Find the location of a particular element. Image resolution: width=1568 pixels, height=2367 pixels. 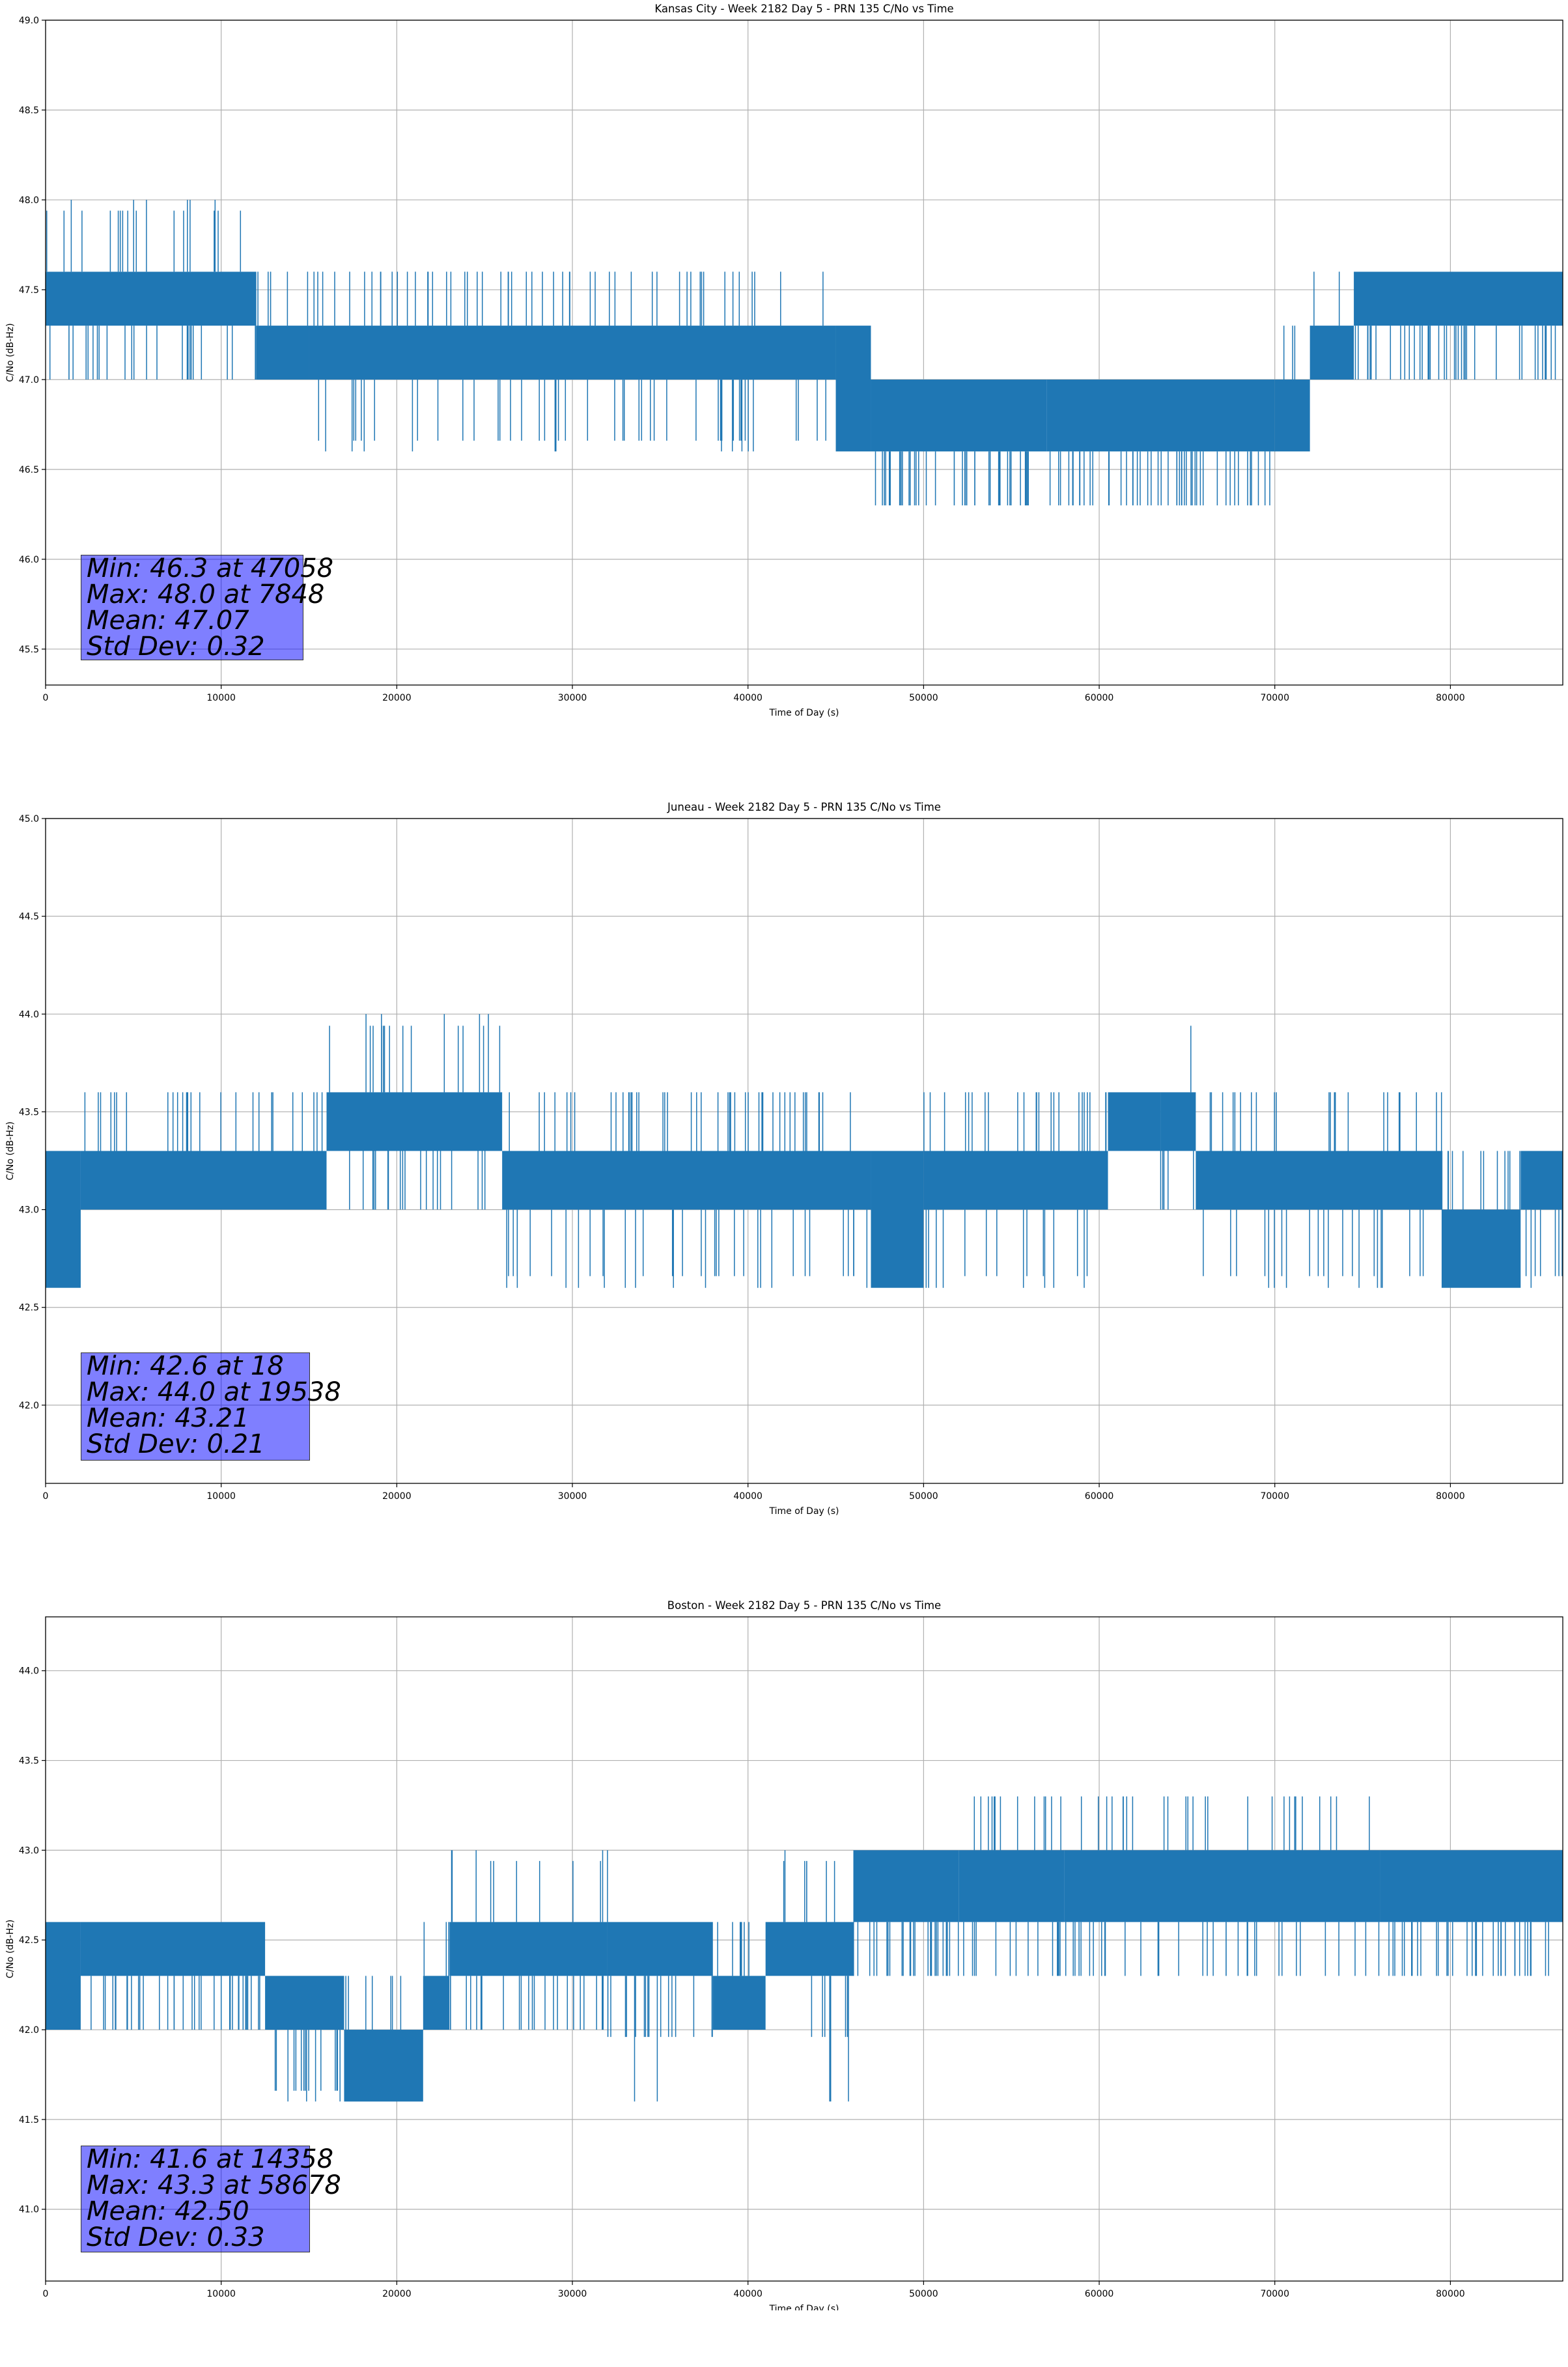

y-tick-label: 48.5 is located at coordinates (29, 111).